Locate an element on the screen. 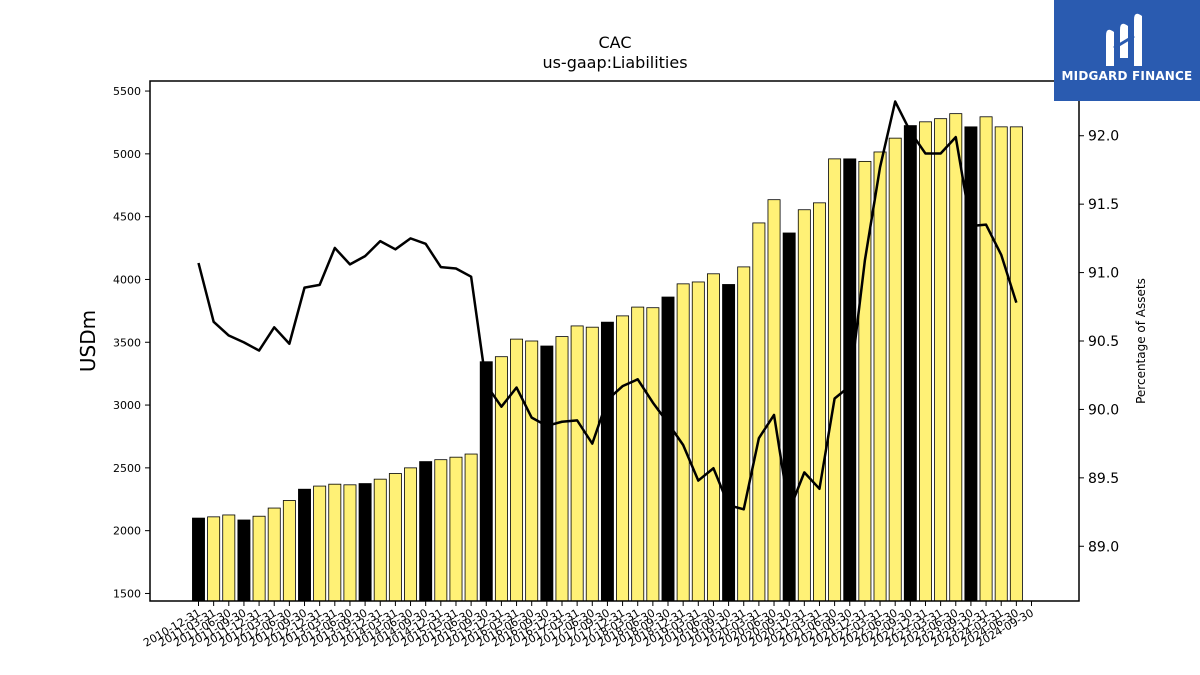 This screenshot has height=675, width=1200. y-tick-label: 5500 is located at coordinates (127, 91).